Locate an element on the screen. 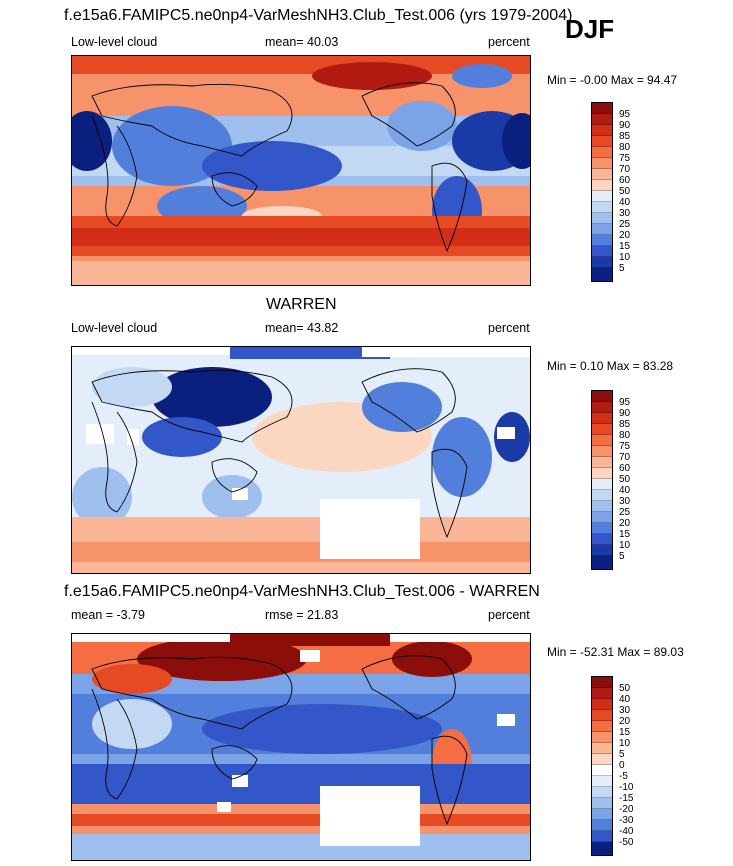 This screenshot has width=733, height=866. panel-3-mean-label: mean = -3.79 is located at coordinates (108, 615).